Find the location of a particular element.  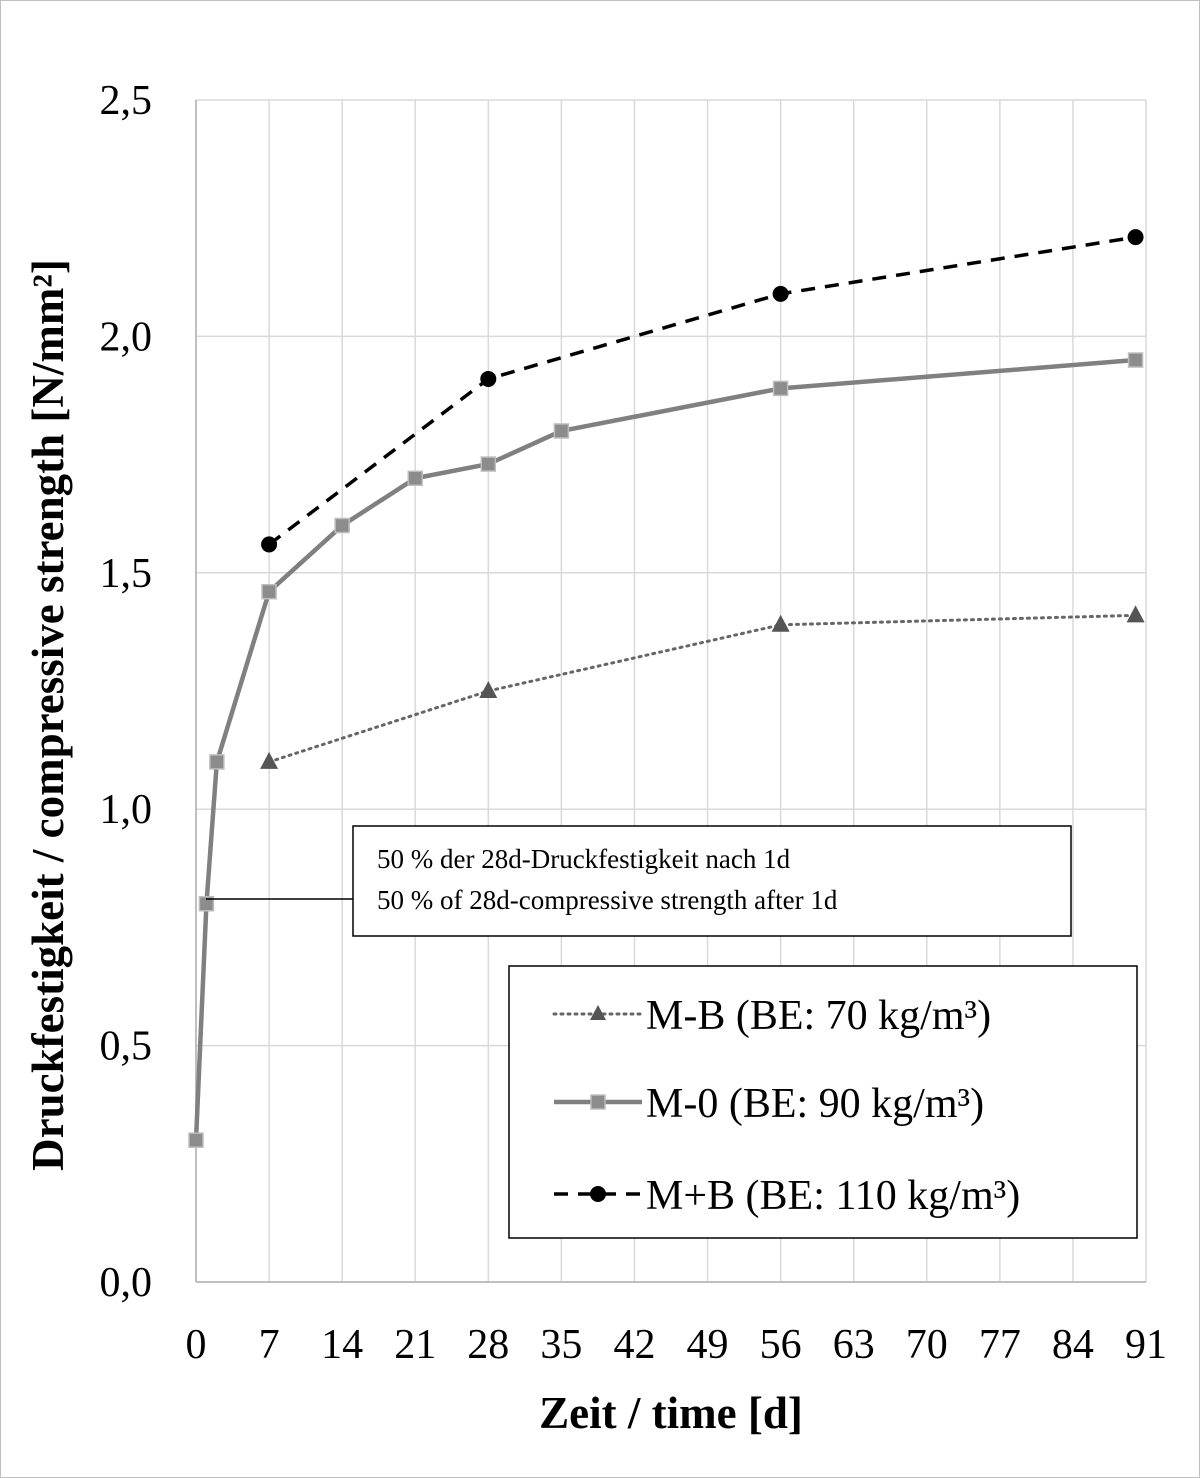

x-tick-label: 84 is located at coordinates (1073, 1345).